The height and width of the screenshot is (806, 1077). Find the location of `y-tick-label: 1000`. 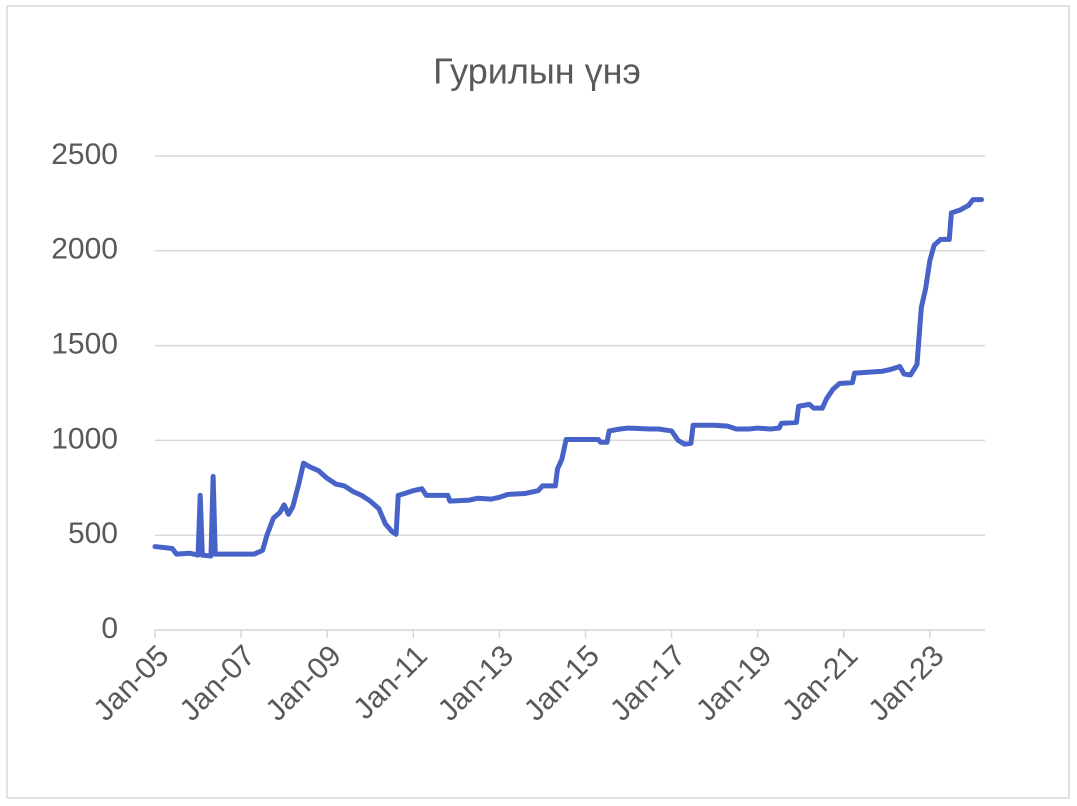

y-tick-label: 1000 is located at coordinates (84, 438).